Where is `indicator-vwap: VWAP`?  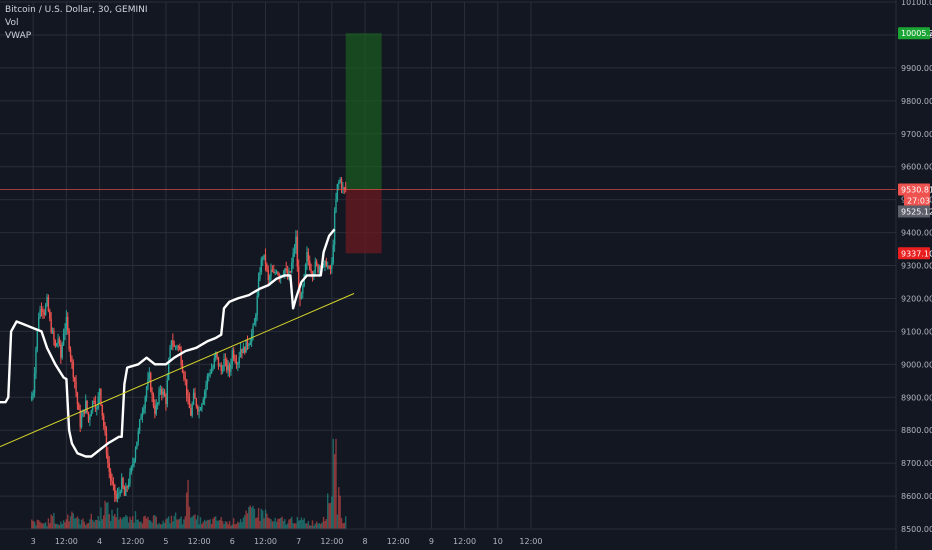
indicator-vwap: VWAP is located at coordinates (18, 36).